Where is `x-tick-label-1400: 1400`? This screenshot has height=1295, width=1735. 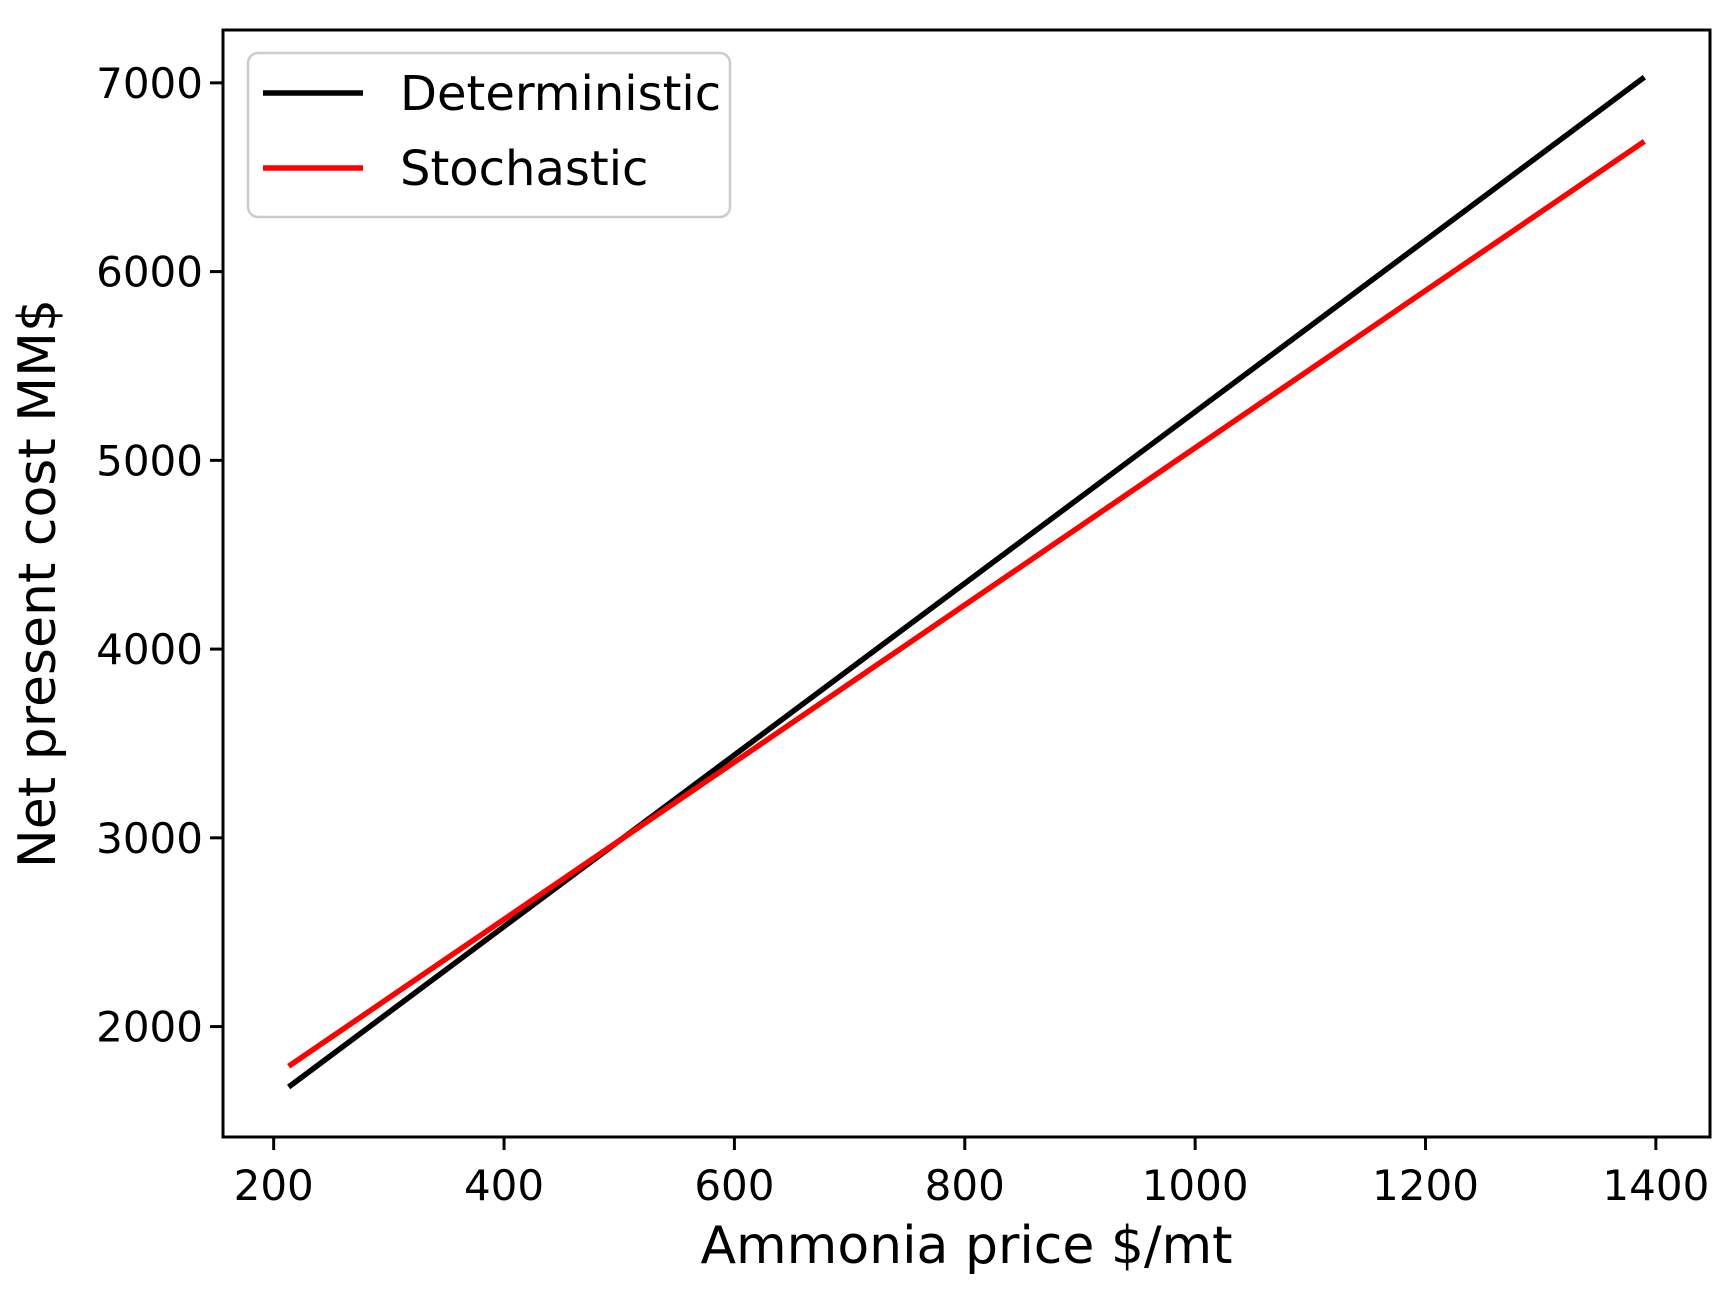
x-tick-label-1400: 1400 is located at coordinates (1655, 1185).